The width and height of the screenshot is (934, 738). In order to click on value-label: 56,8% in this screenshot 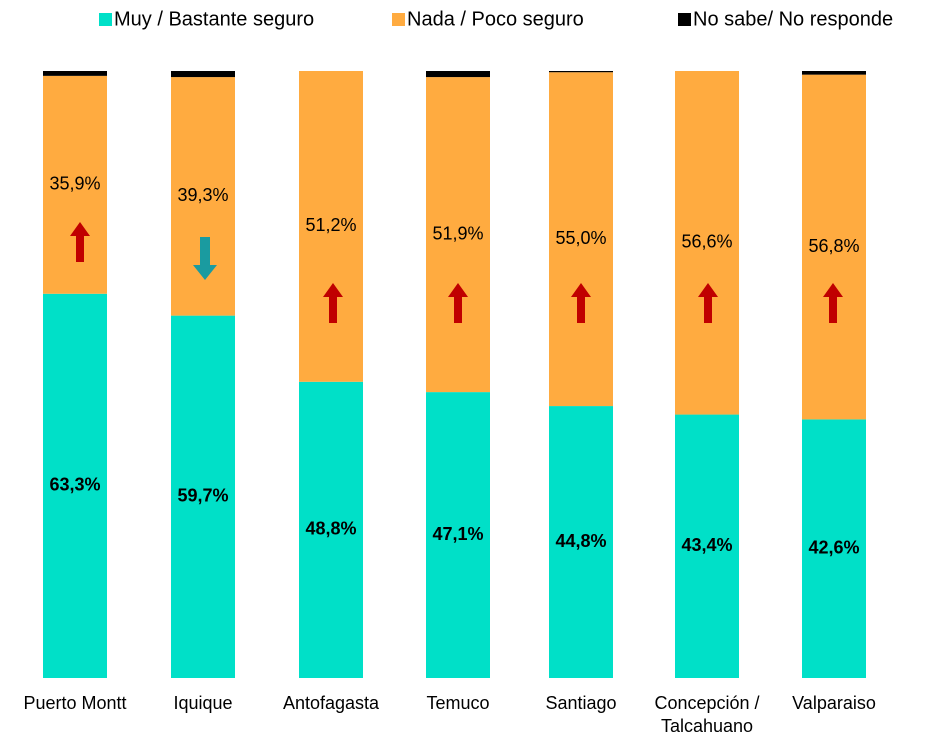, I will do `click(833, 246)`.